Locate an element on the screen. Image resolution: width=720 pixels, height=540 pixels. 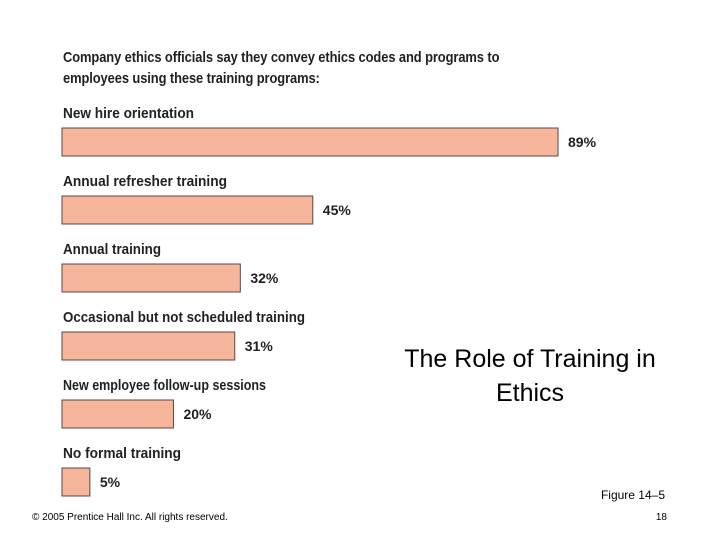
value-label: 20% is located at coordinates (197, 414).